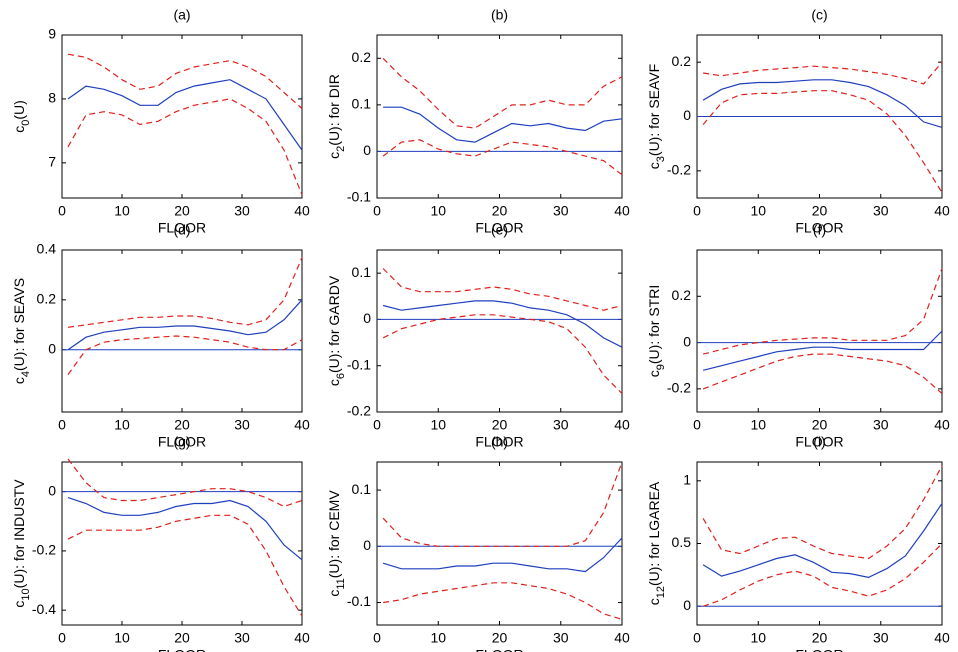 The image size is (958, 652). I want to click on y-label-part: 4, so click(26, 374).